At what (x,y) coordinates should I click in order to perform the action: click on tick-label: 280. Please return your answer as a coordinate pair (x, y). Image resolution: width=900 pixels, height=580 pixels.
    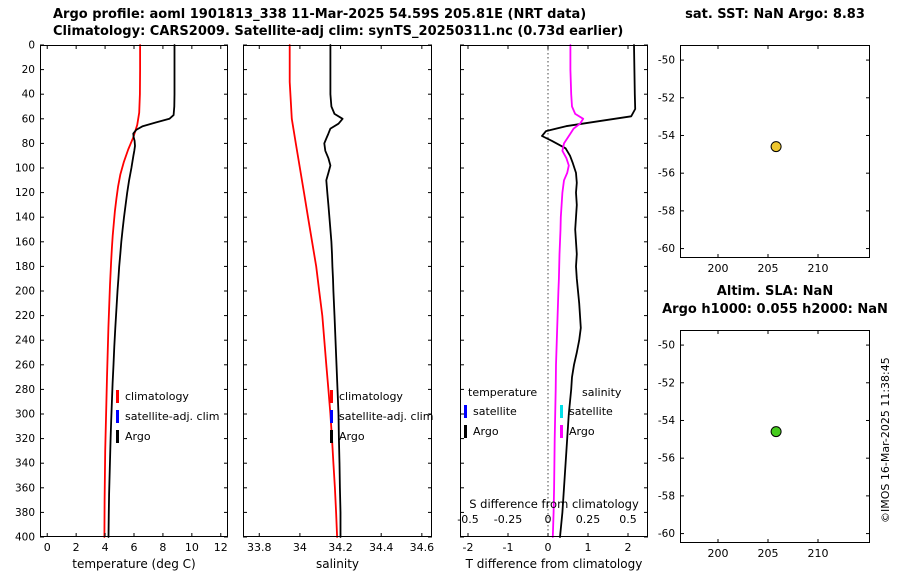
    Looking at the image, I should click on (25, 390).